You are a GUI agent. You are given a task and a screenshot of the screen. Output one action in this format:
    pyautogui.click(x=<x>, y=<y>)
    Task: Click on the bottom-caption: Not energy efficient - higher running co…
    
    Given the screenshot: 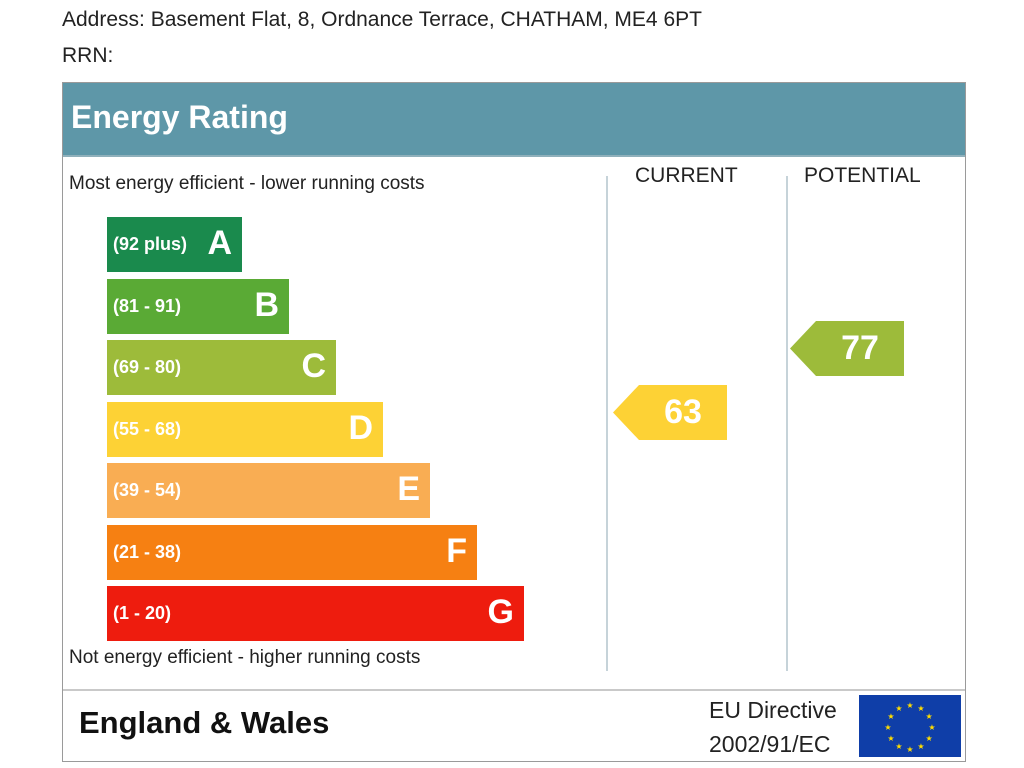 What is the action you would take?
    pyautogui.click(x=245, y=657)
    